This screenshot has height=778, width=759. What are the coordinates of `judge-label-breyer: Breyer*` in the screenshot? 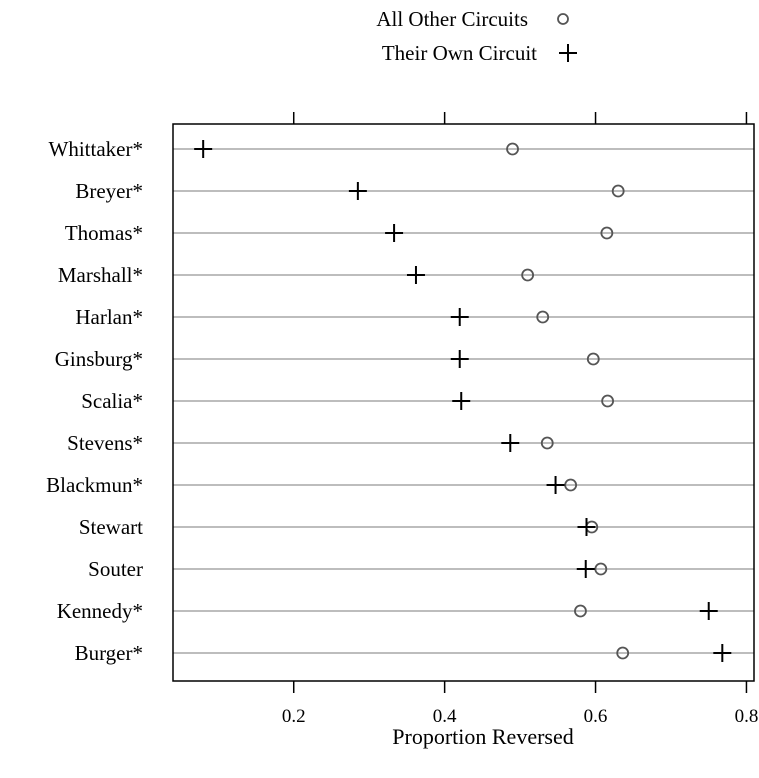 It's located at (109, 191).